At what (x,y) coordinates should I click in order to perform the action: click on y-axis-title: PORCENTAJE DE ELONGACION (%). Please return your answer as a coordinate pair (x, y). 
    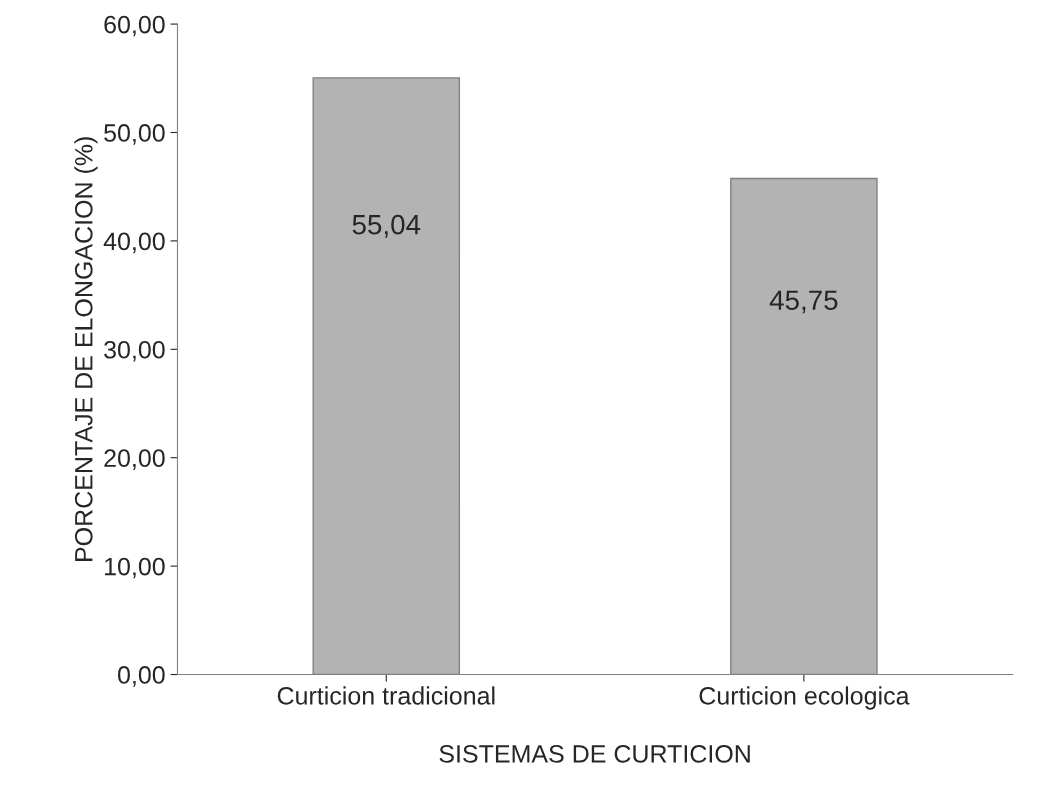
    Looking at the image, I should click on (86, 349).